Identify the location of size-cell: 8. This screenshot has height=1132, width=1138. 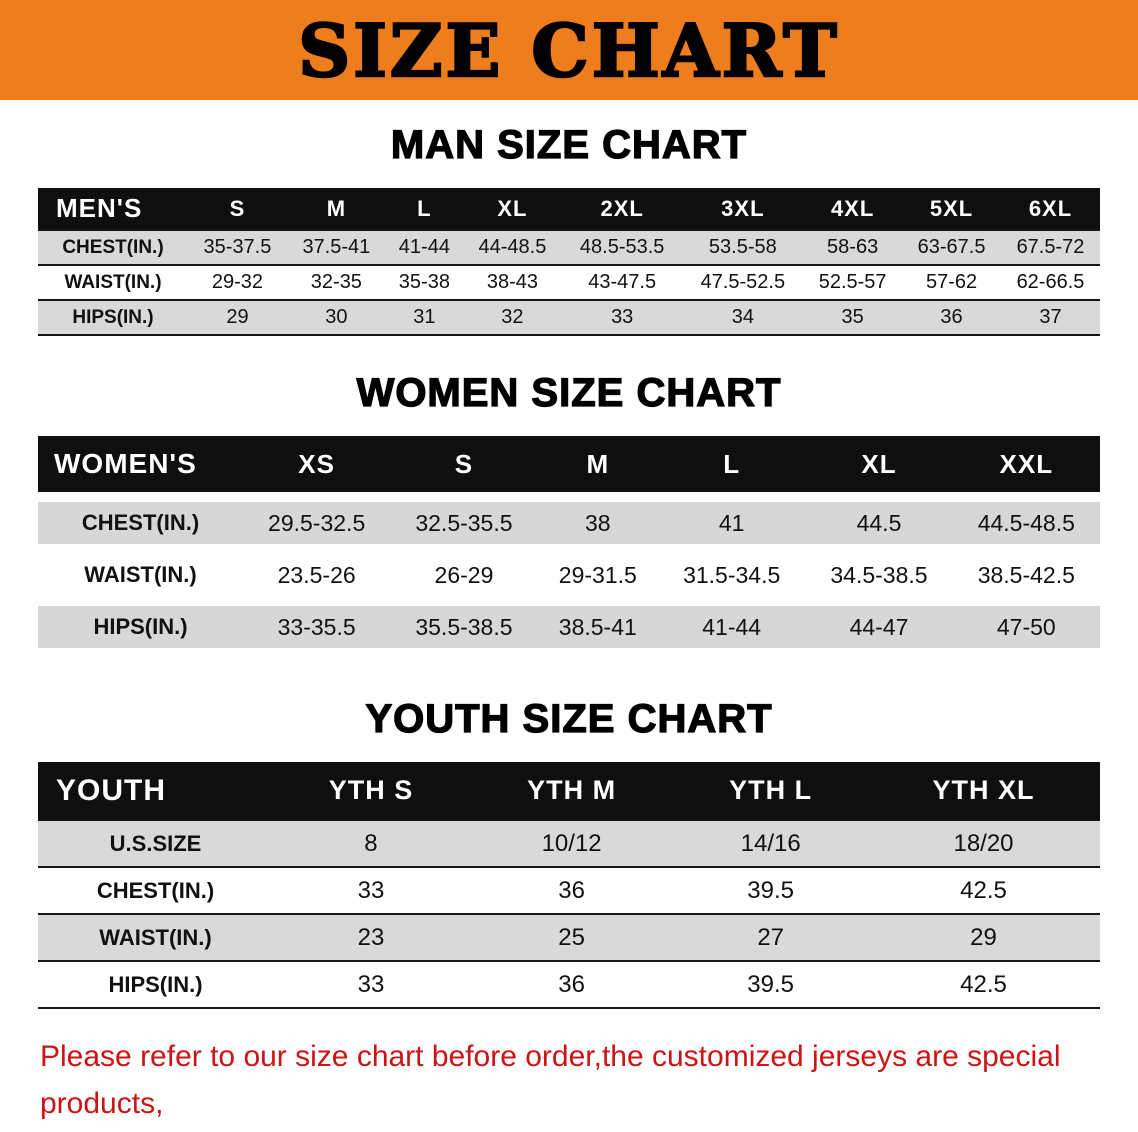
(371, 843).